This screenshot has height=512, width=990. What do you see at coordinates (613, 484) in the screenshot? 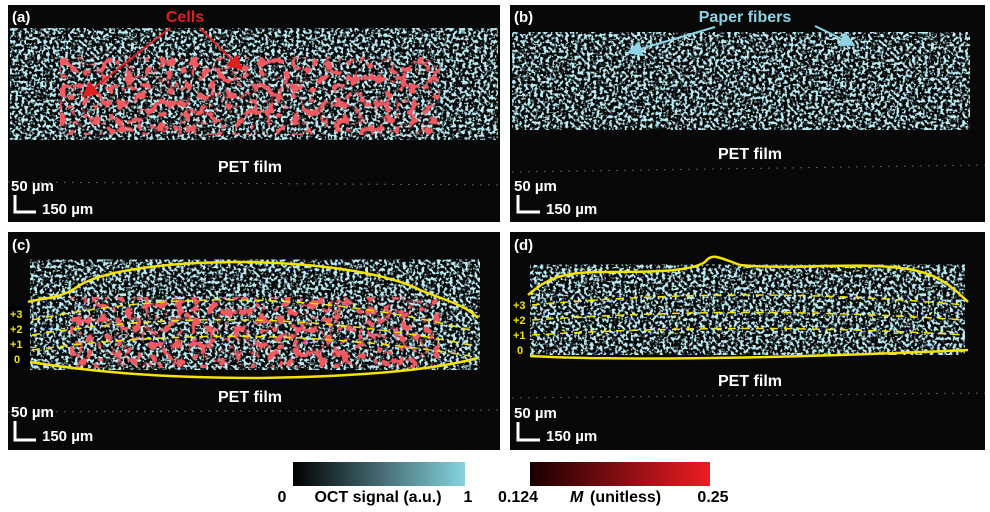
I see `colorbar-m: 0.124 M (unitless) 0.25` at bounding box center [613, 484].